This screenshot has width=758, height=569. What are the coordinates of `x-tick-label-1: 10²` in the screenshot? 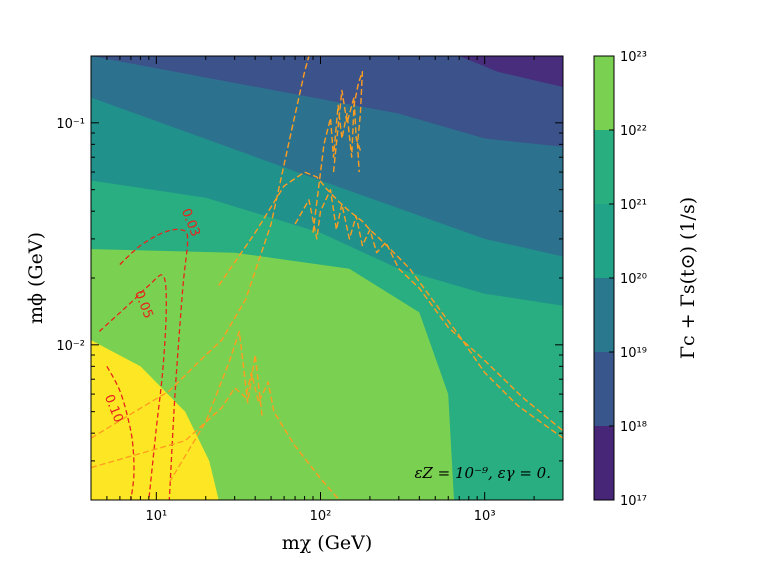 It's located at (321, 516).